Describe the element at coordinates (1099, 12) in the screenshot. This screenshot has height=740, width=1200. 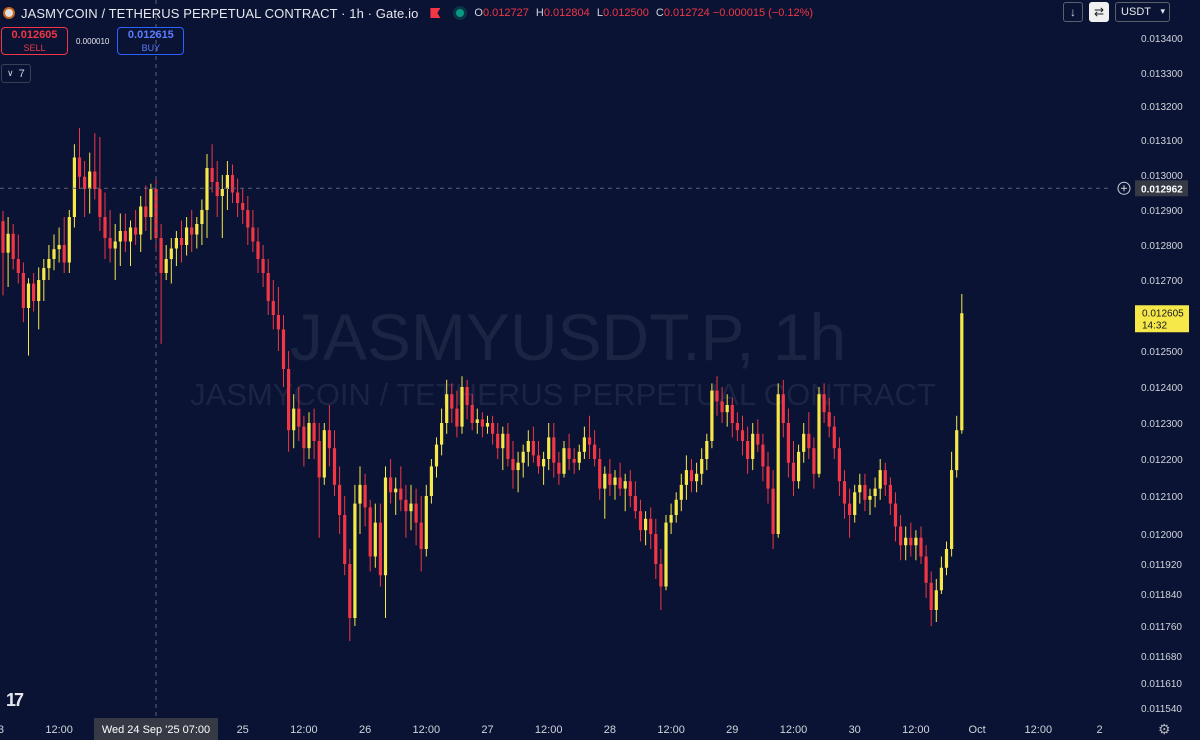
I see `compare-icon: ⇄` at that location.